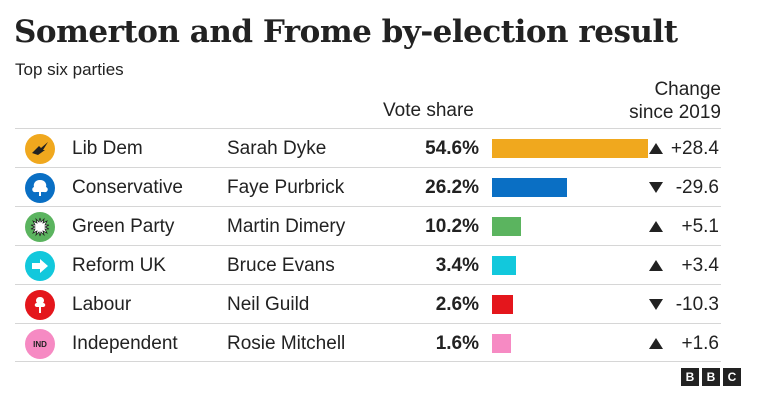 The width and height of the screenshot is (759, 420). What do you see at coordinates (368, 186) in the screenshot?
I see `table-row: Conservative Faye Purbrick 26.2% -29.6` at bounding box center [368, 186].